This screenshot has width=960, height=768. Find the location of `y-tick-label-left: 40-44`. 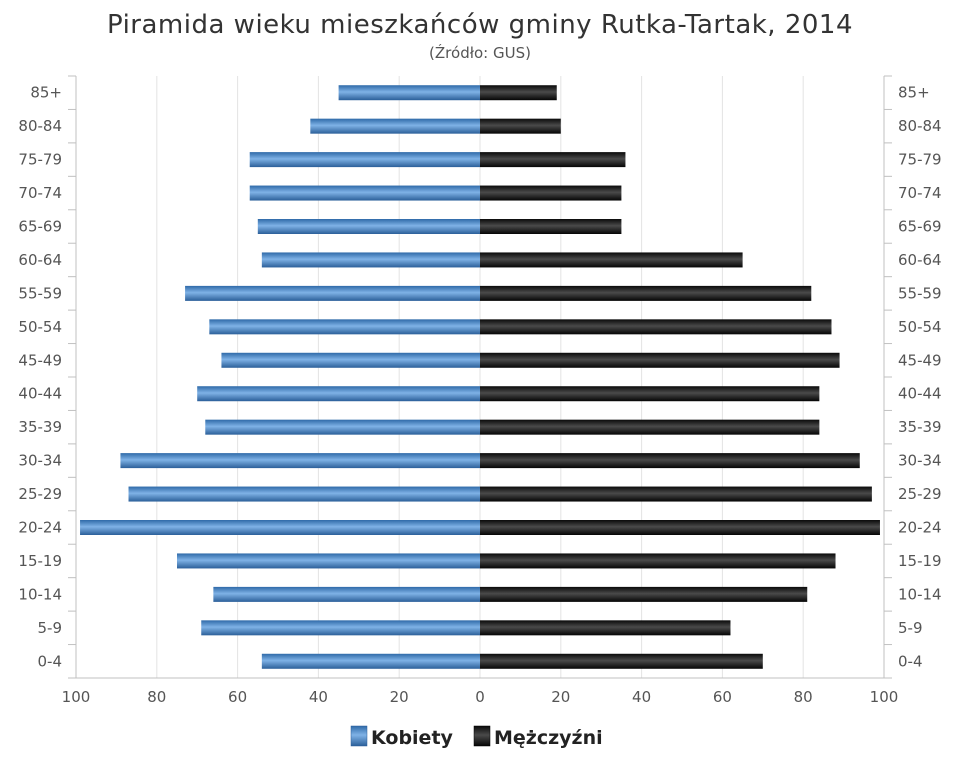

y-tick-label-left: 40-44 is located at coordinates (40, 394).